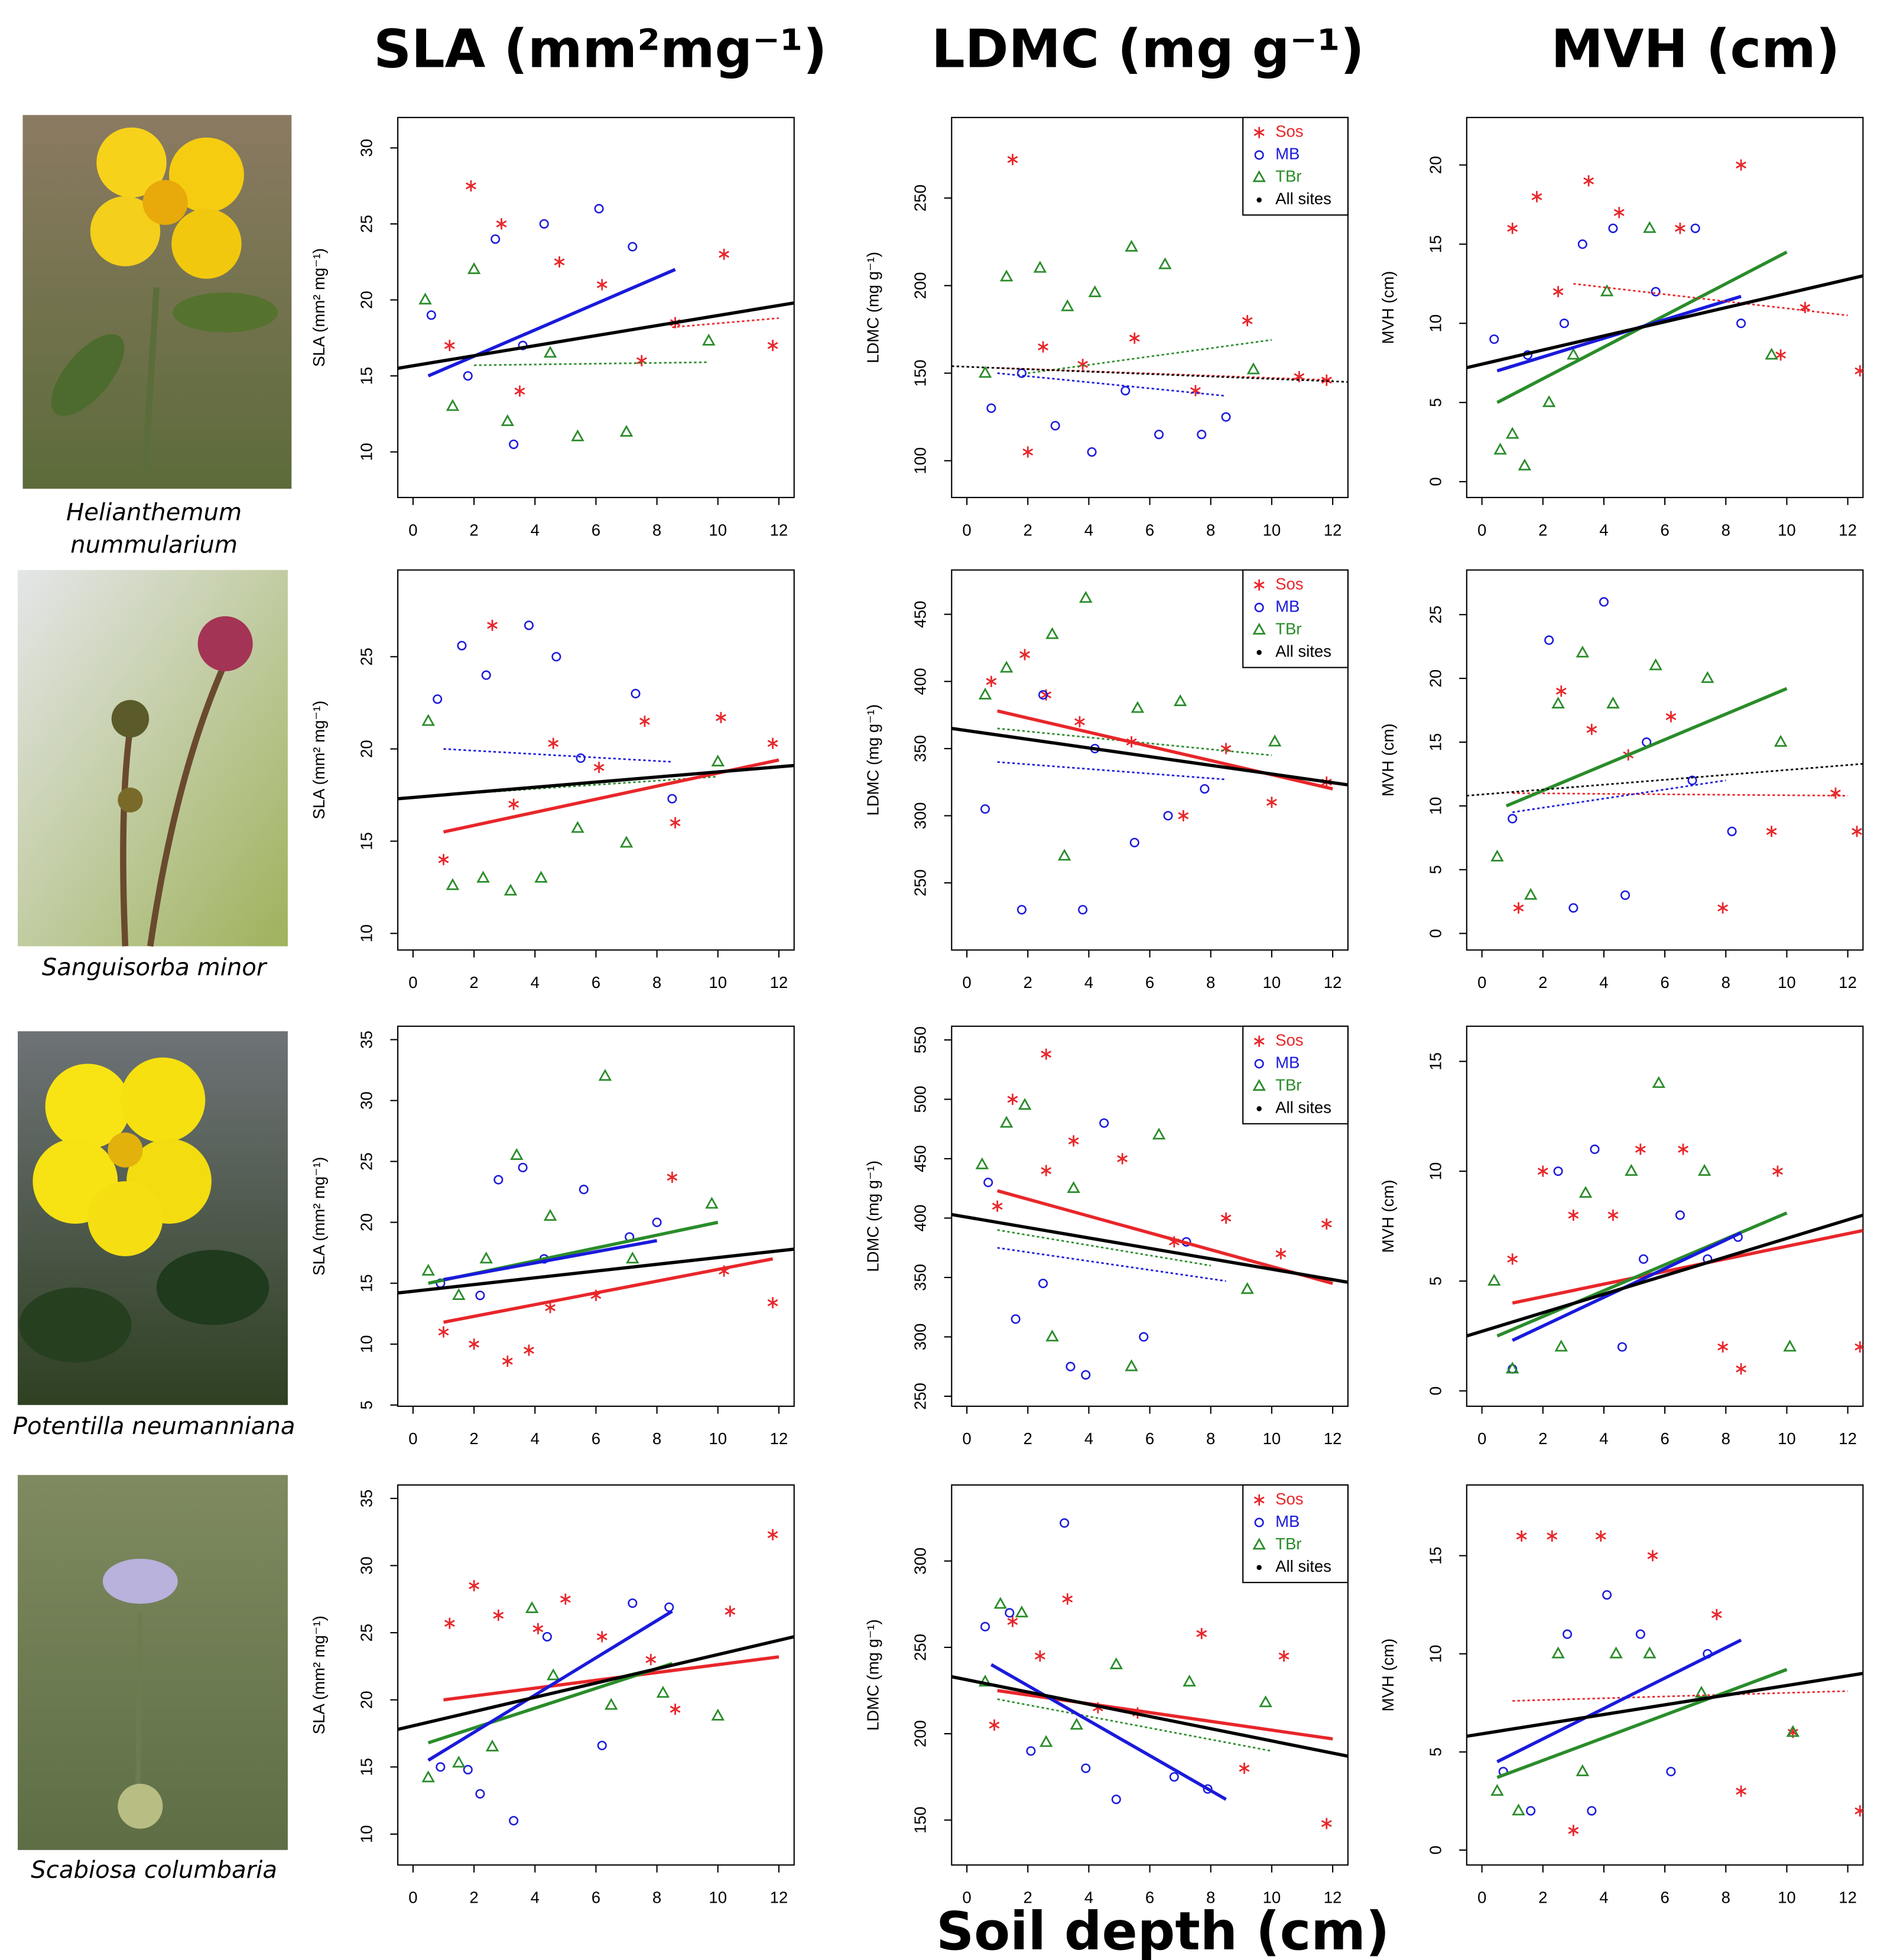 The height and width of the screenshot is (1960, 1887). I want to click on legend-label: TBr, so click(1288, 1544).